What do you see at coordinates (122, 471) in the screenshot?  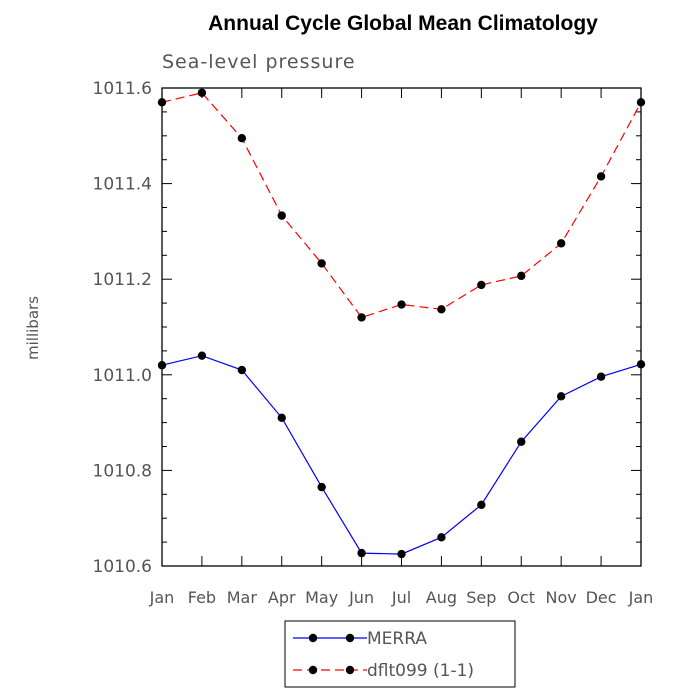 I see `y-tick-label: 1010.8` at bounding box center [122, 471].